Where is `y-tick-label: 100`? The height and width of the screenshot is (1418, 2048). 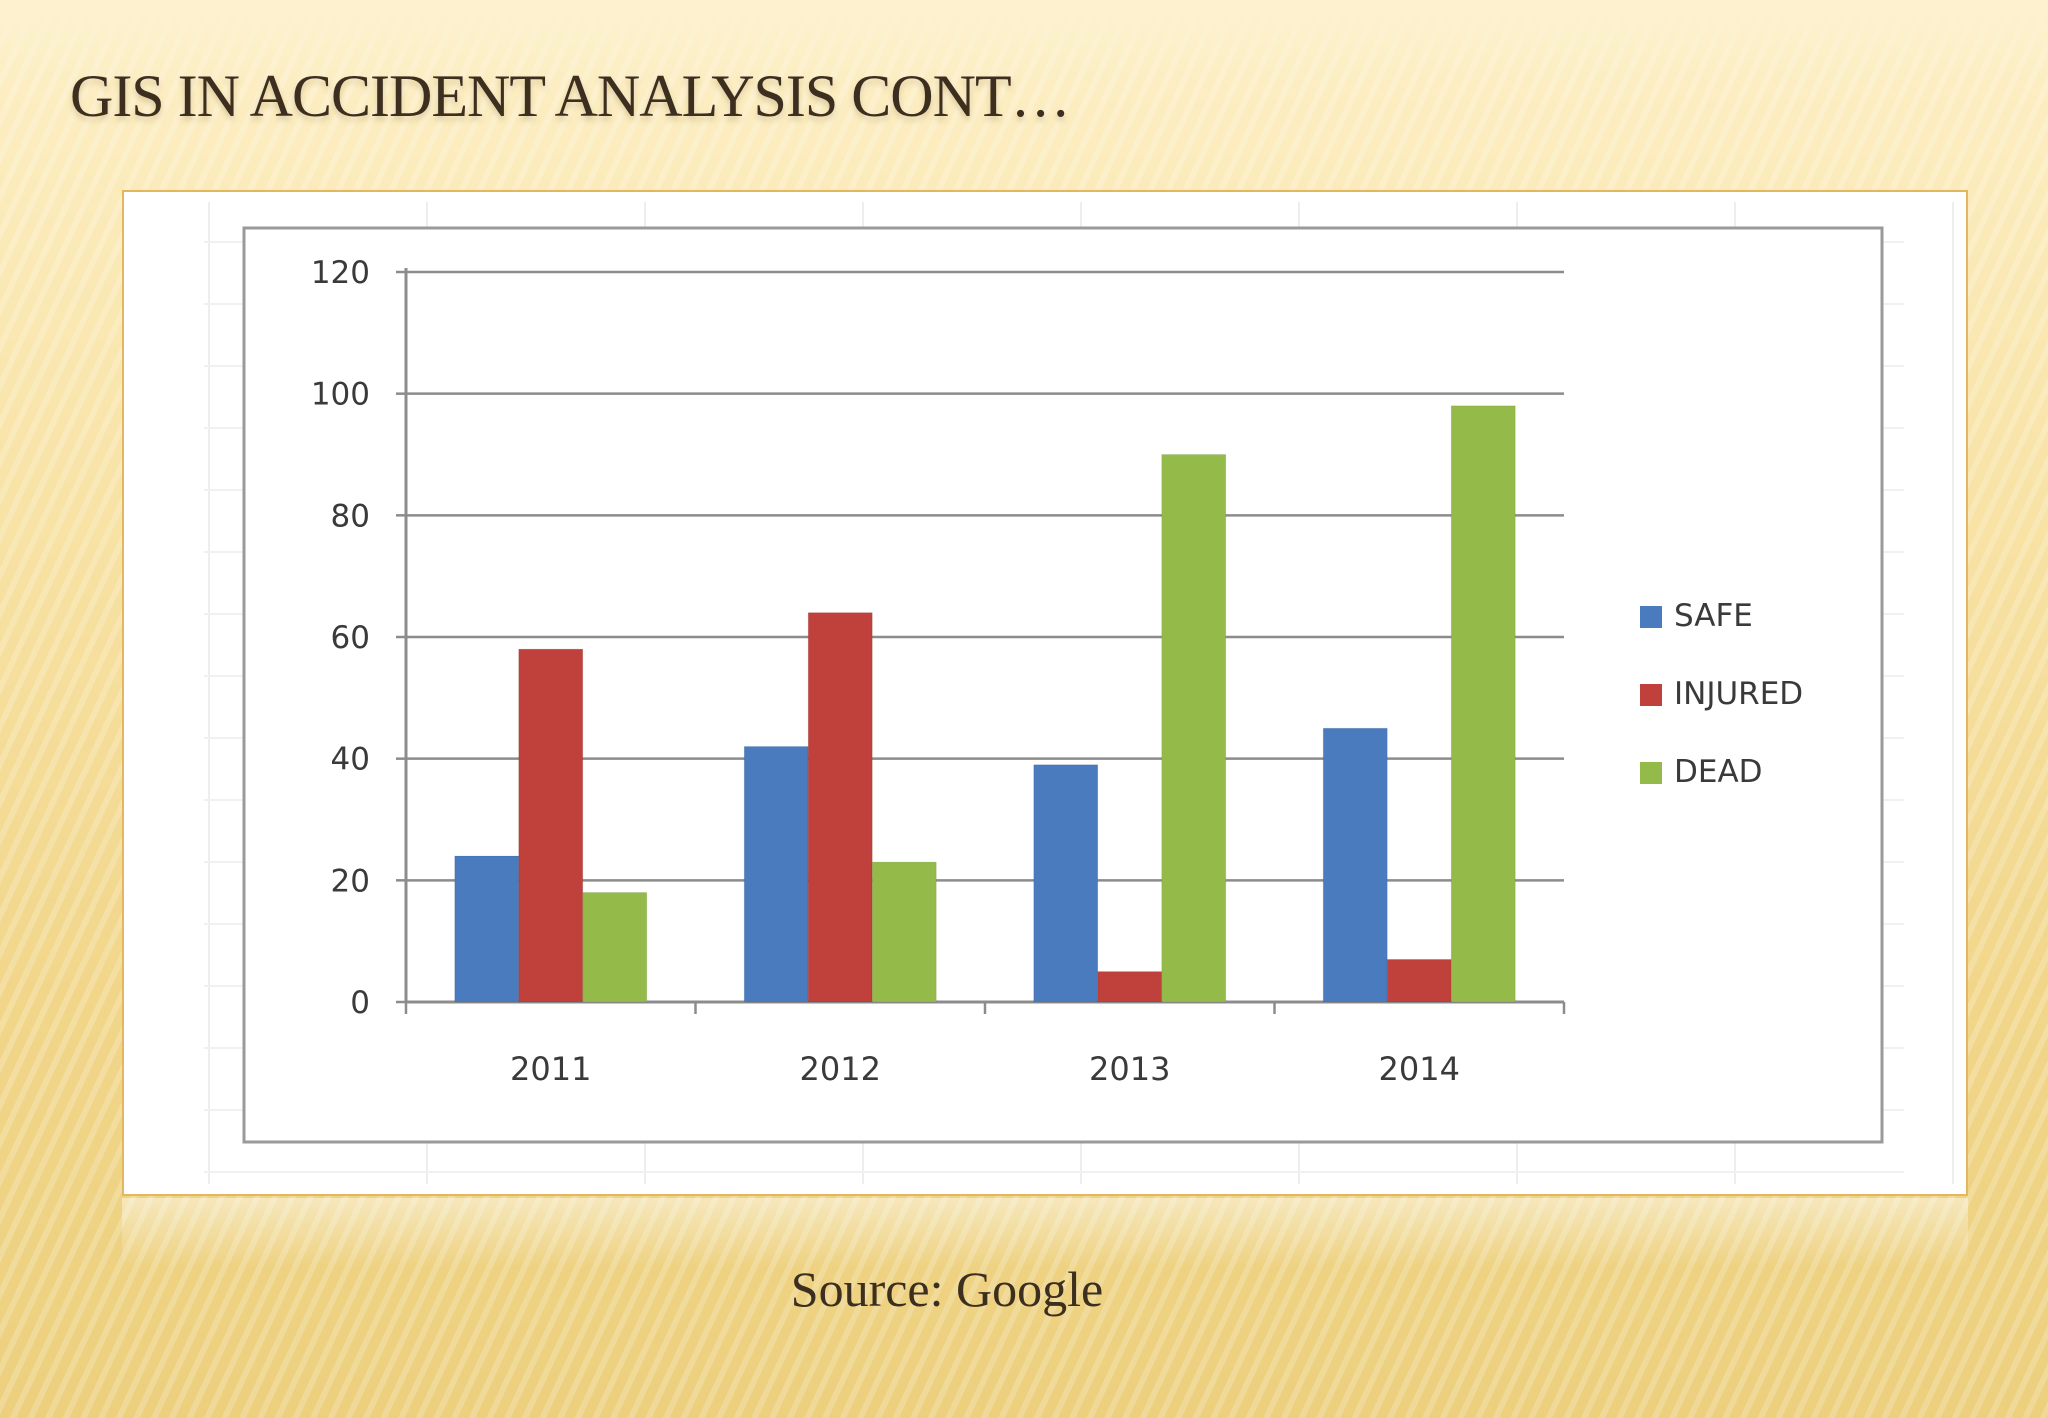 y-tick-label: 100 is located at coordinates (340, 395).